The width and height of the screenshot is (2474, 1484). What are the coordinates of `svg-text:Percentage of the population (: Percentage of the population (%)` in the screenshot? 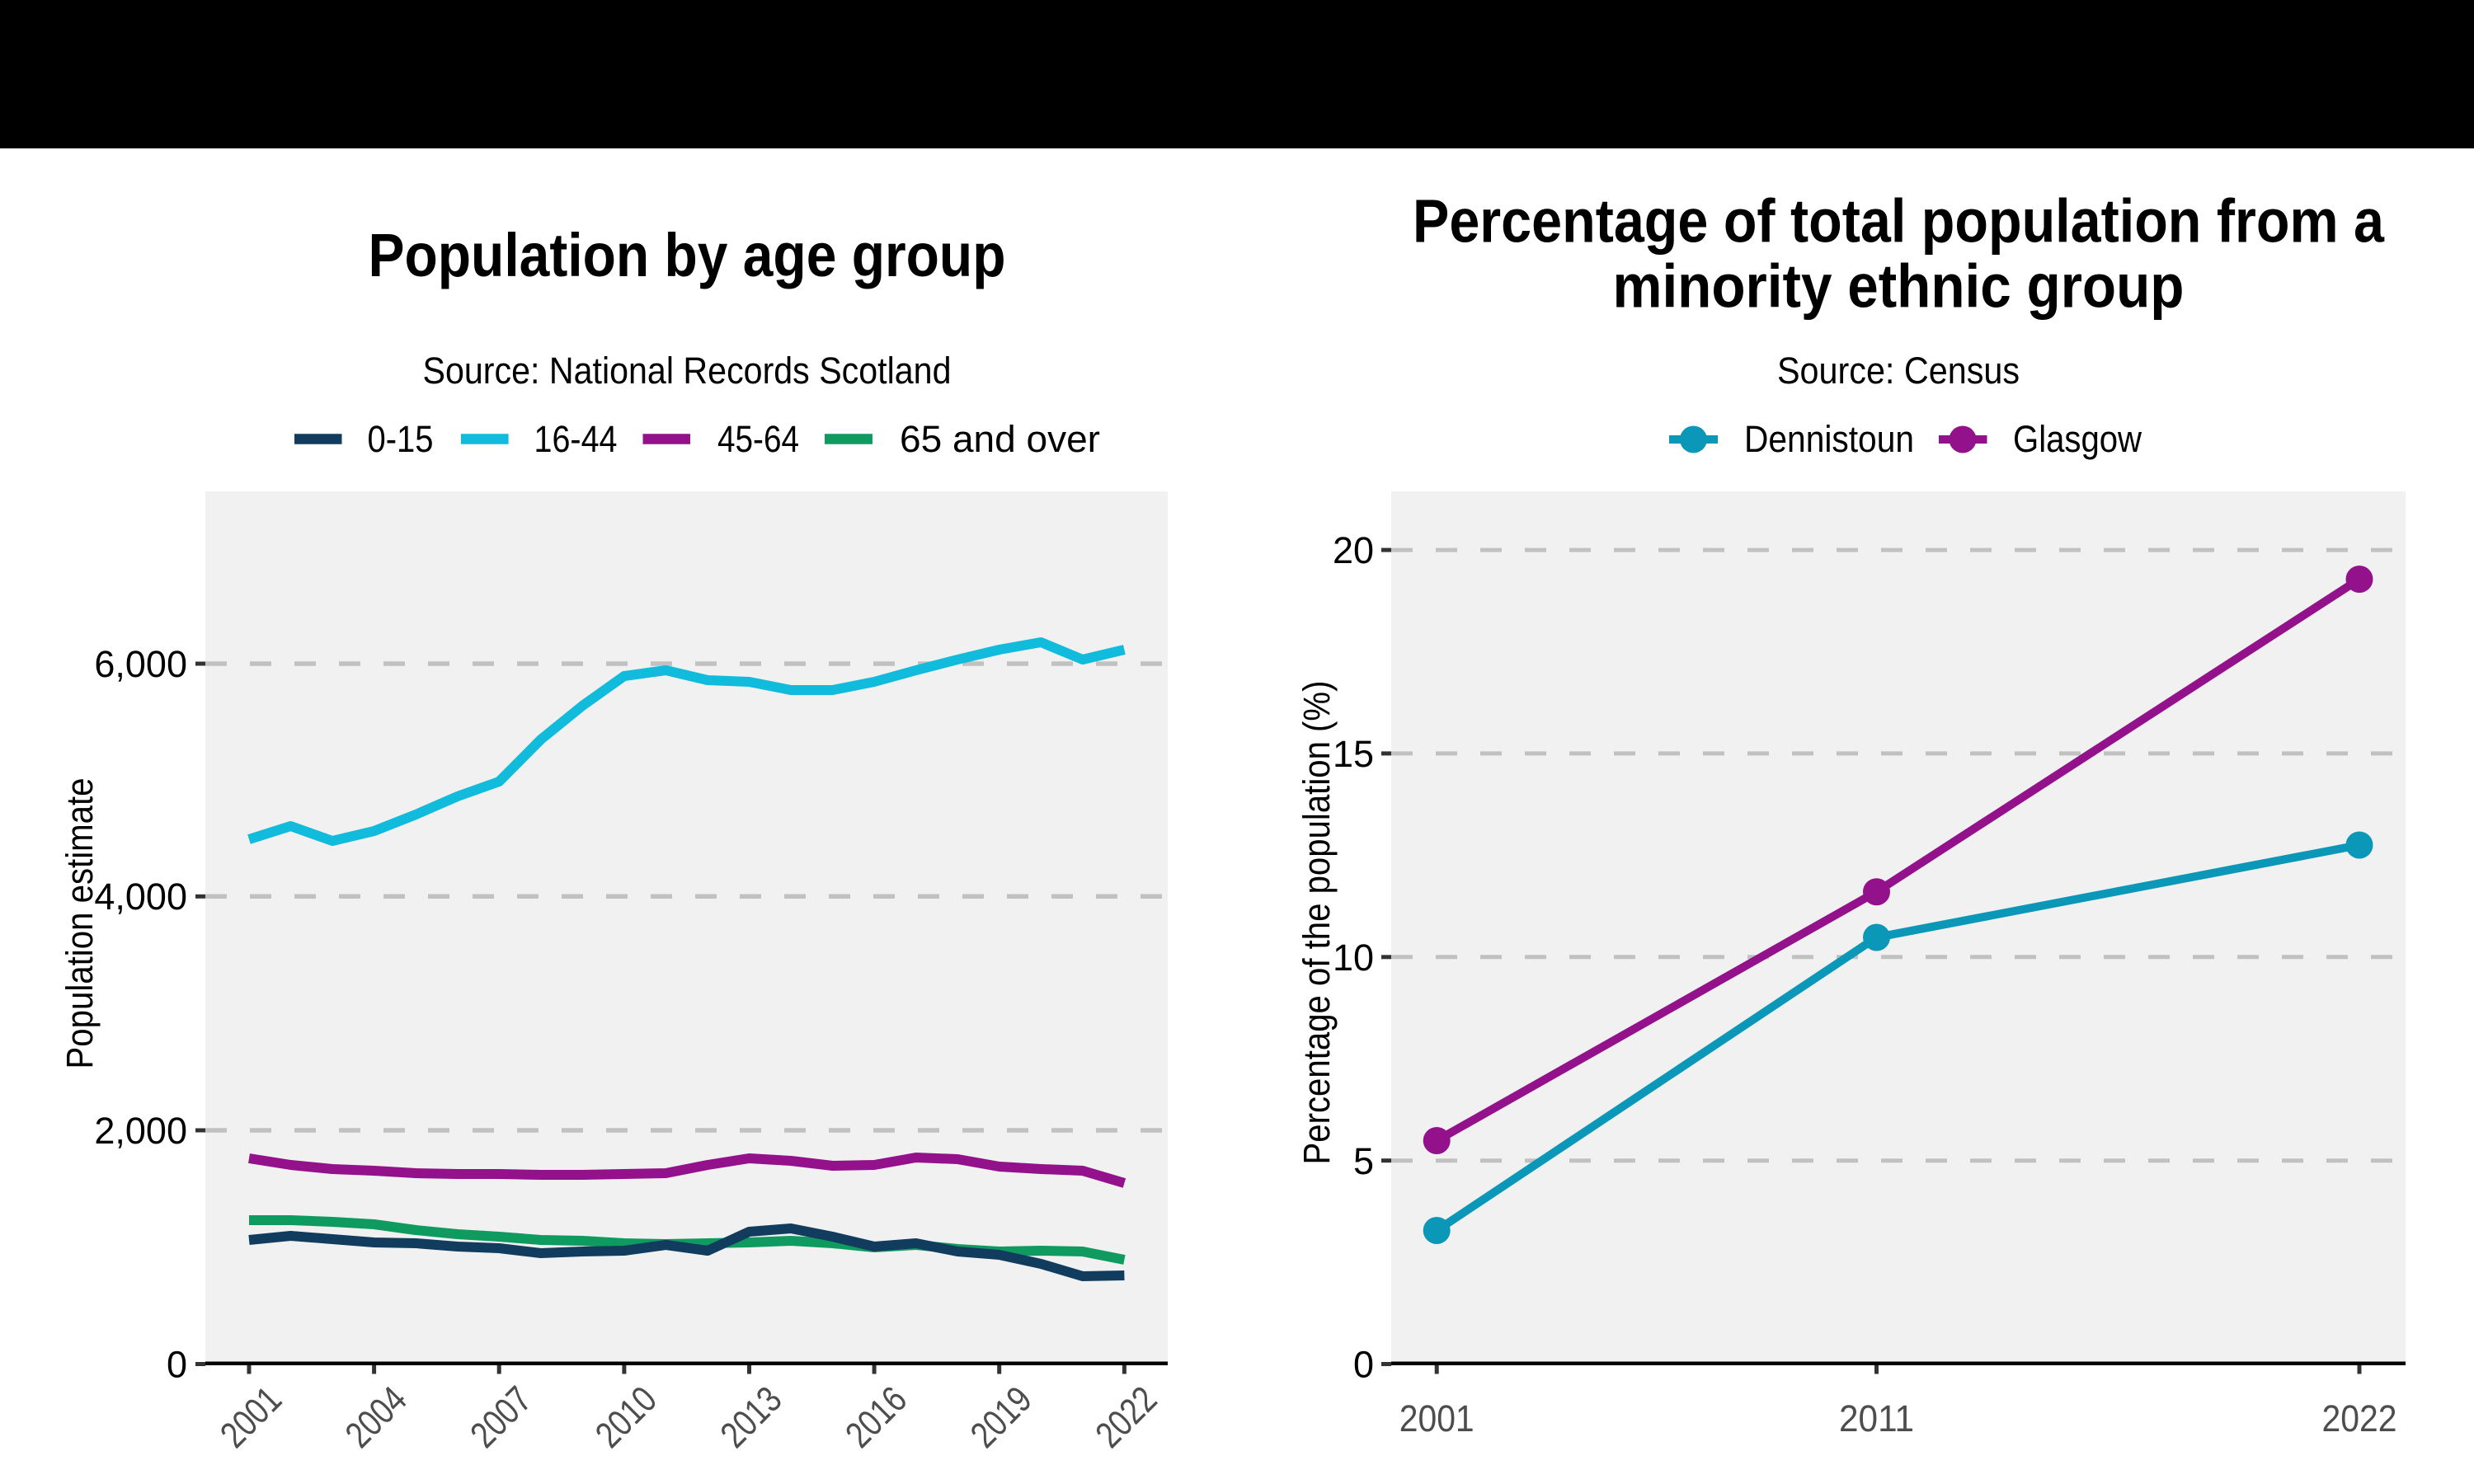 It's located at (1317, 923).